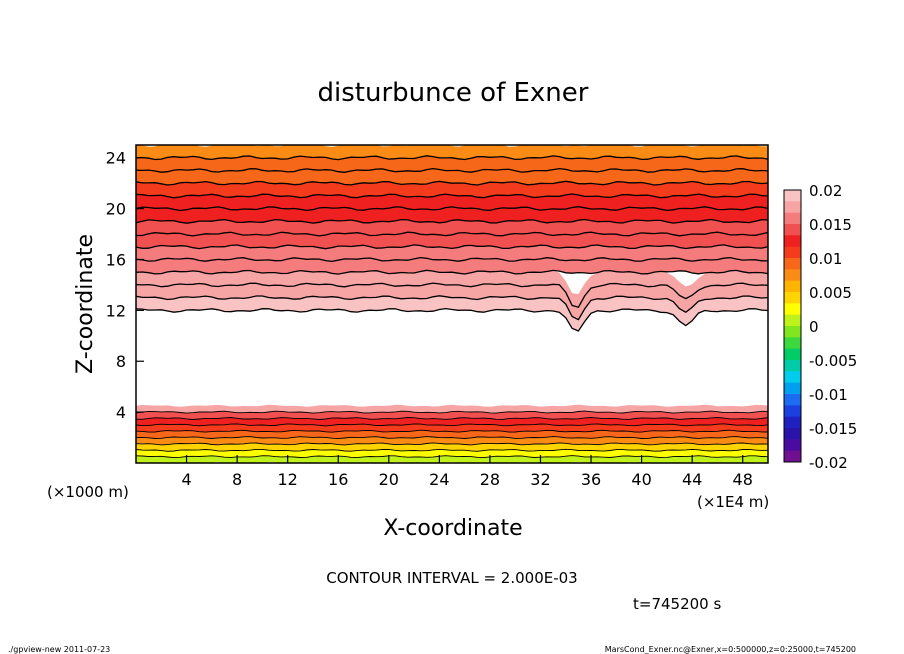  I want to click on x-tick-label: 36, so click(591, 479).